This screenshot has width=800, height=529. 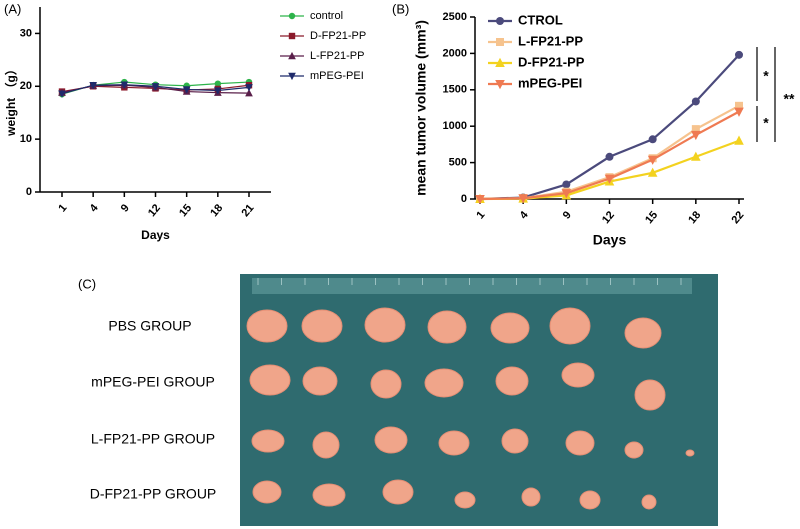 What do you see at coordinates (87, 283) in the screenshot?
I see `panel-label: (C)` at bounding box center [87, 283].